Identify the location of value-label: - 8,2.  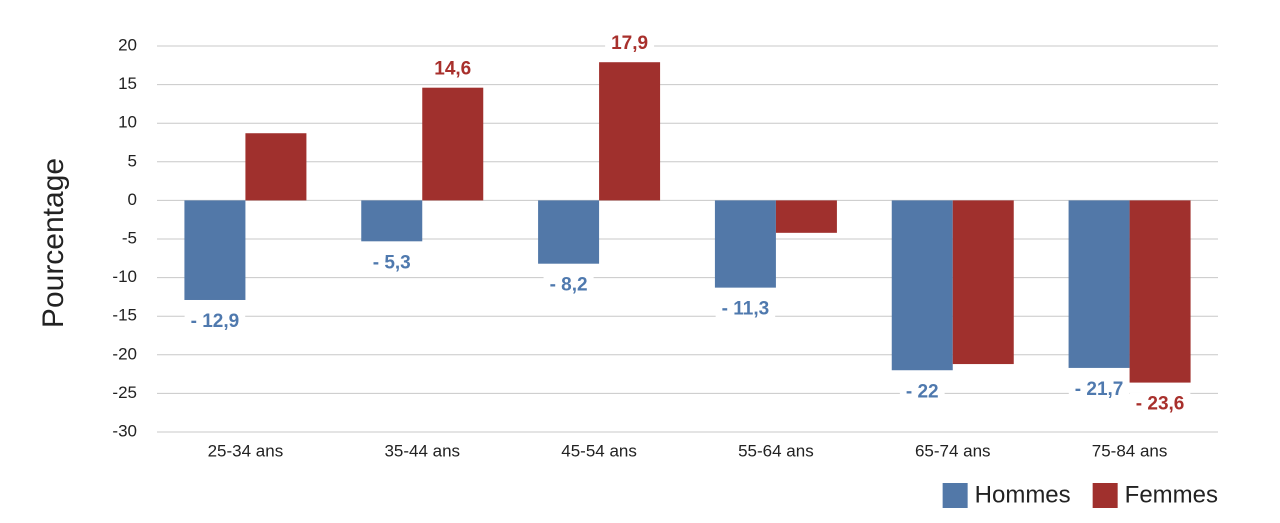
(569, 285).